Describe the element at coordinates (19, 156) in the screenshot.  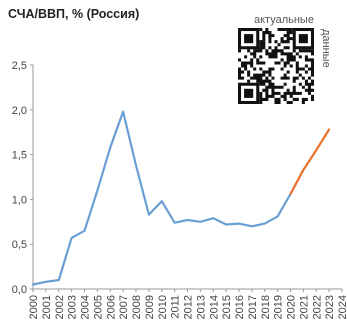
I see `y-tick-label: 1,5` at that location.